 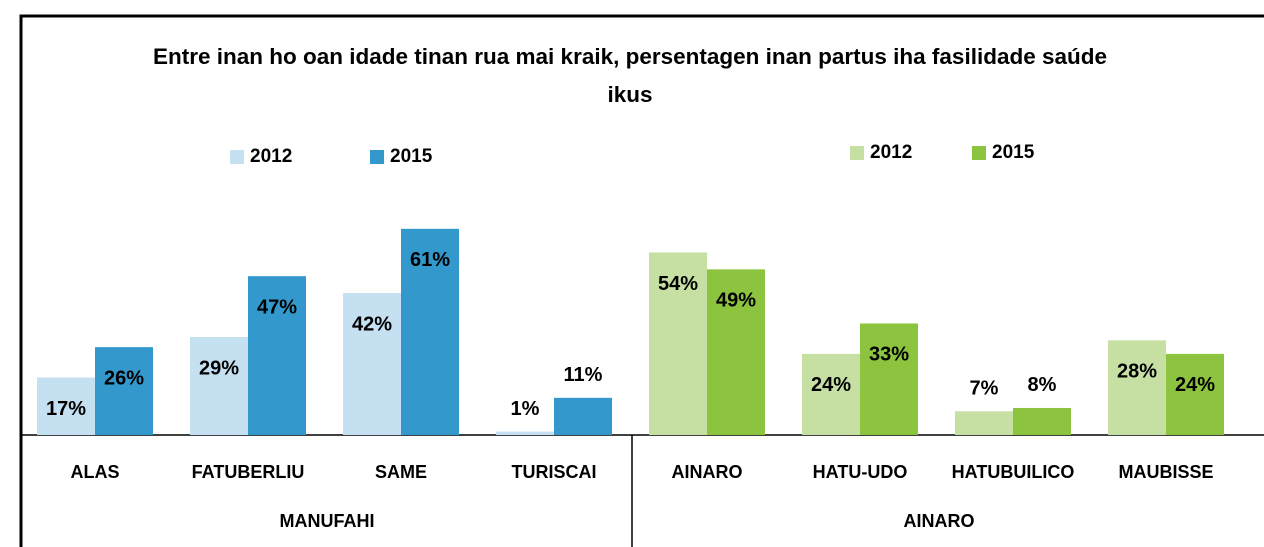 What do you see at coordinates (939, 521) in the screenshot?
I see `group-label: AINARO` at bounding box center [939, 521].